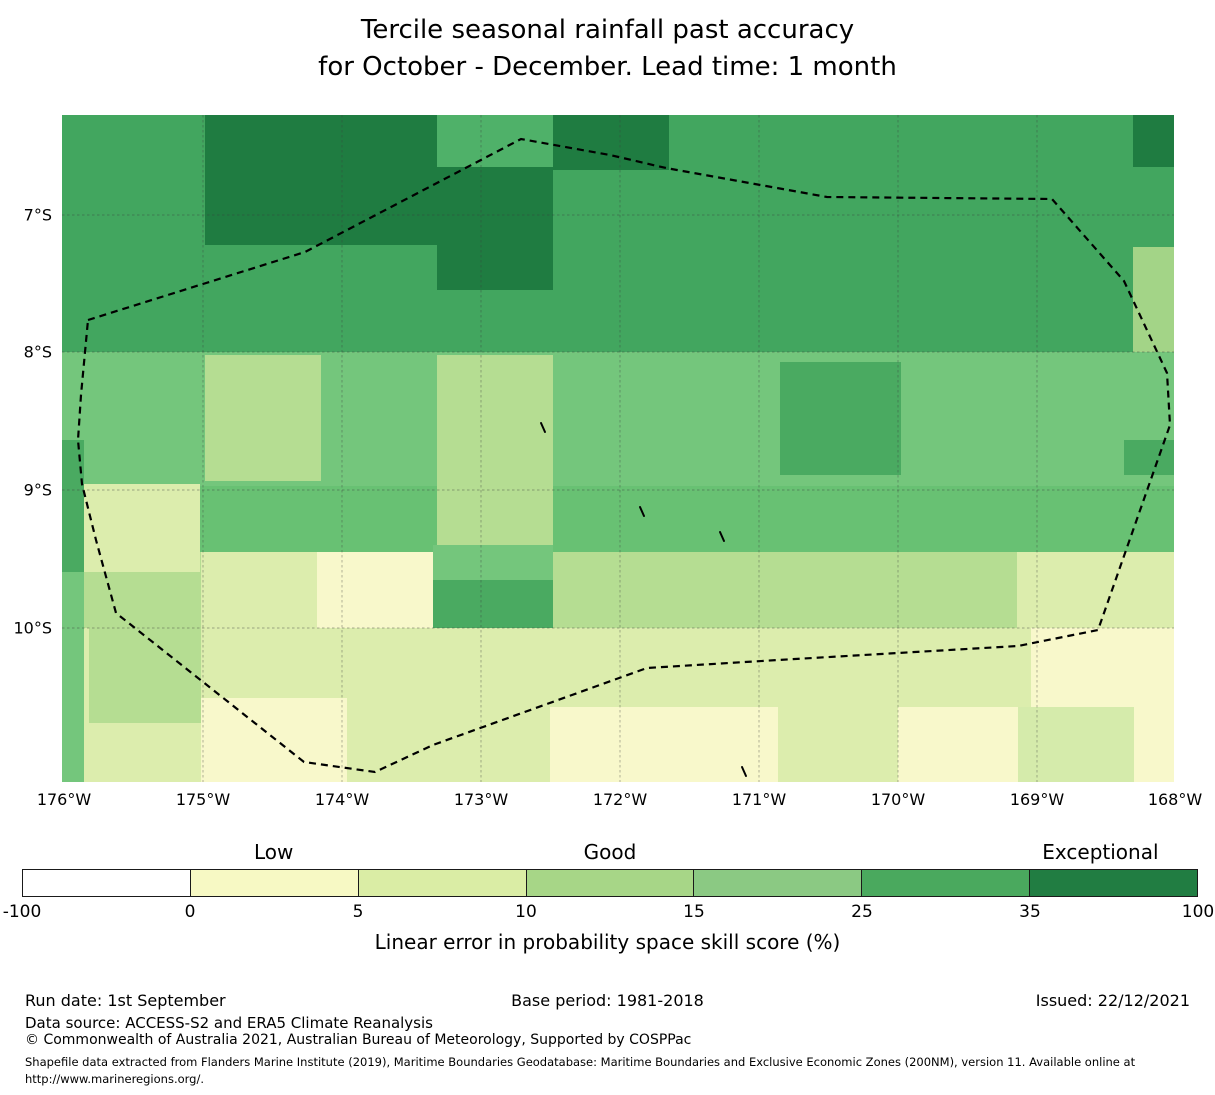 The width and height of the screenshot is (1215, 1095). I want to click on x-tick-label: 174°W, so click(342, 799).